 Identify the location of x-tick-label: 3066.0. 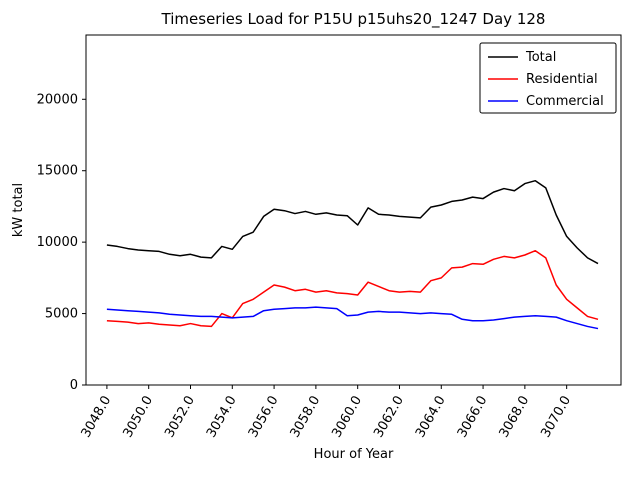
(473, 417).